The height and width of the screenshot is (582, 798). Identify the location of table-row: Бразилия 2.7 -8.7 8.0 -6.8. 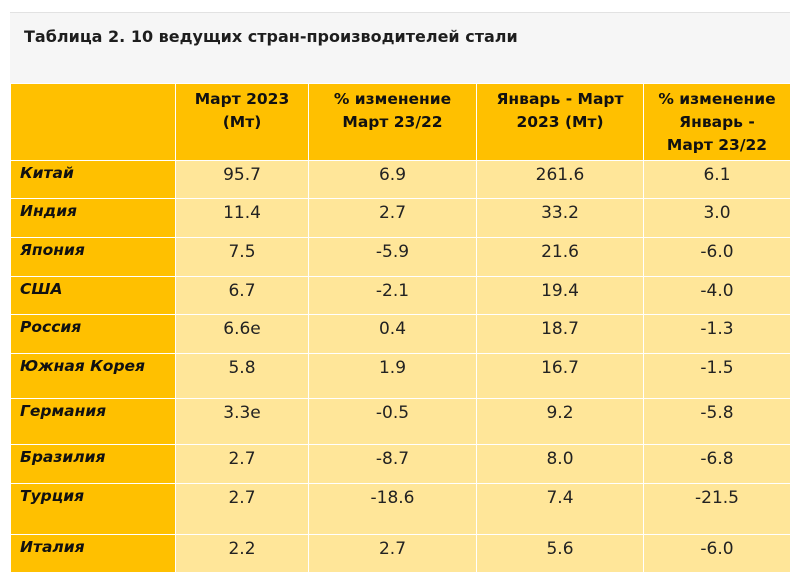
(400, 464).